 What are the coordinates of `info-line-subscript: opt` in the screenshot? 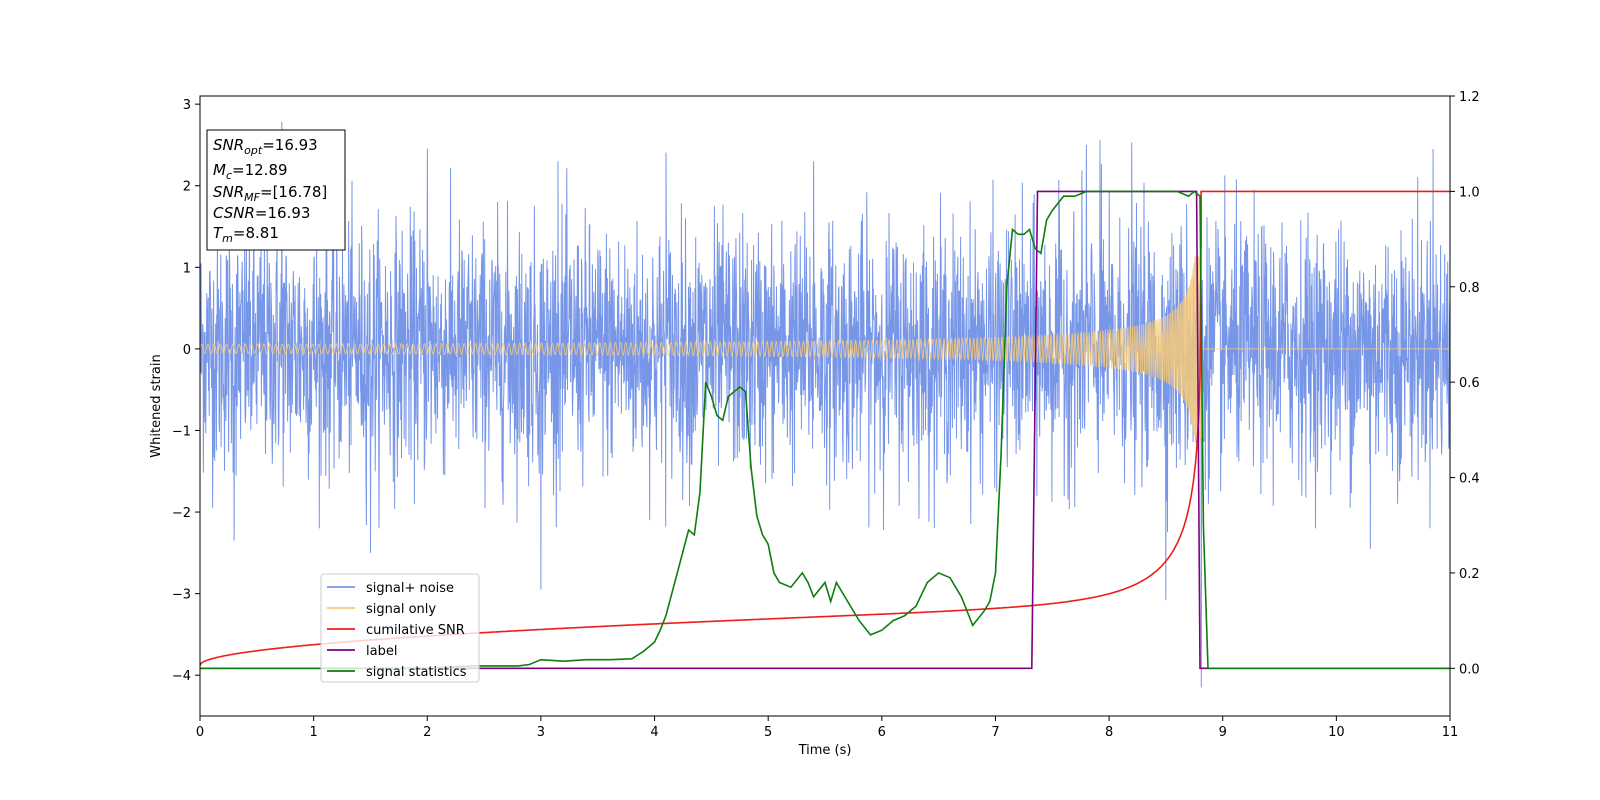 It's located at (253, 150).